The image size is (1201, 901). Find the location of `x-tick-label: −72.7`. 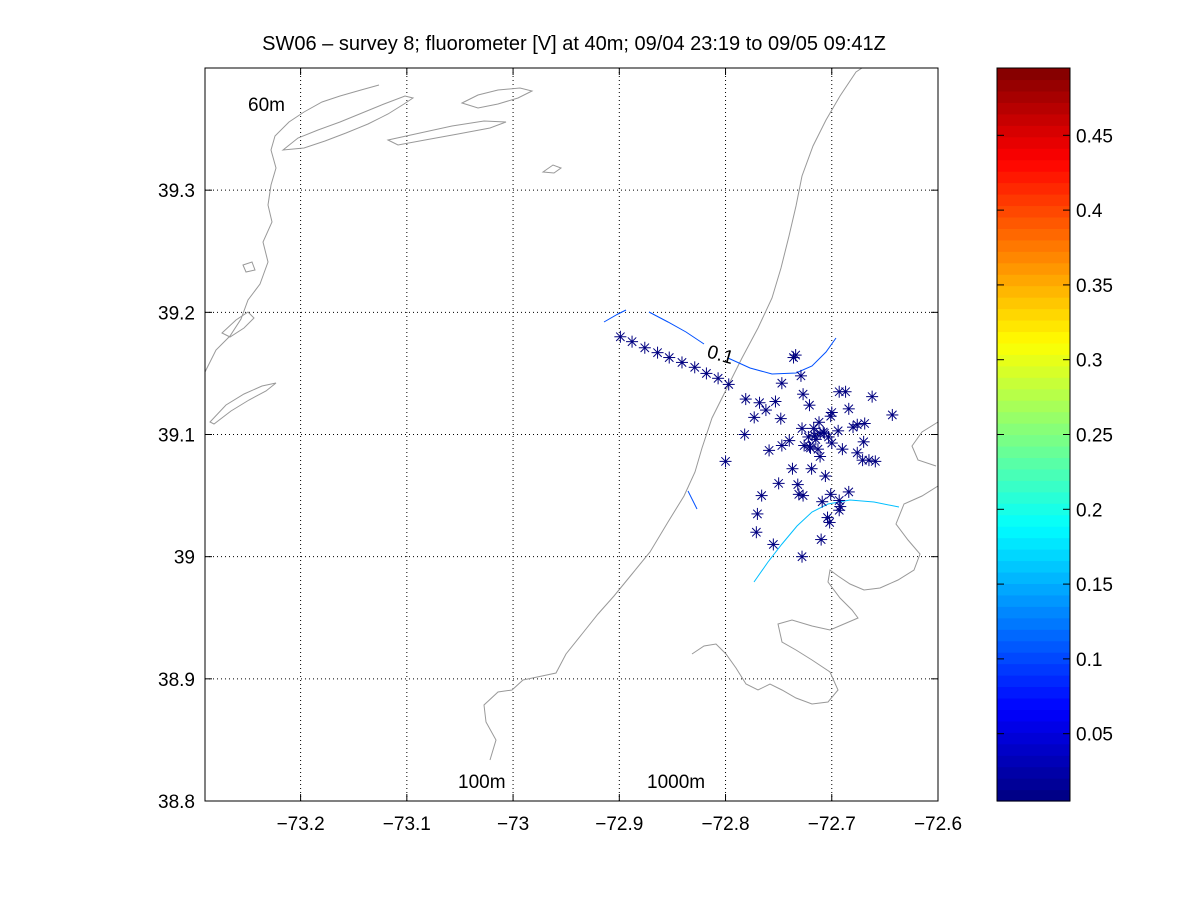

x-tick-label: −72.7 is located at coordinates (832, 824).